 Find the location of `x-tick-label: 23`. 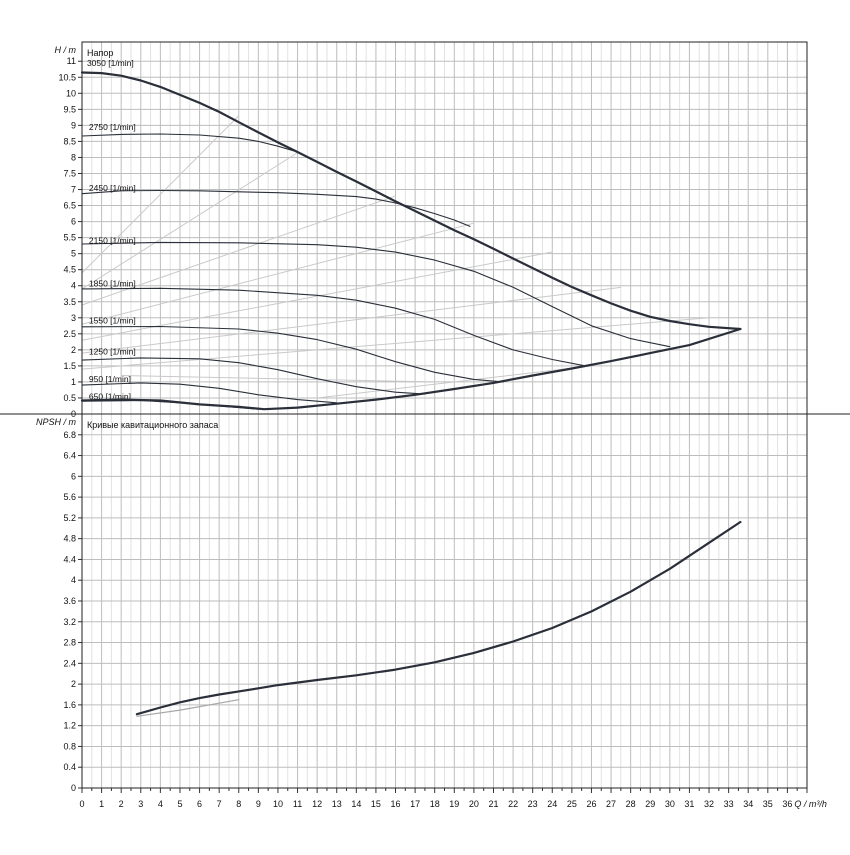

x-tick-label: 23 is located at coordinates (533, 804).